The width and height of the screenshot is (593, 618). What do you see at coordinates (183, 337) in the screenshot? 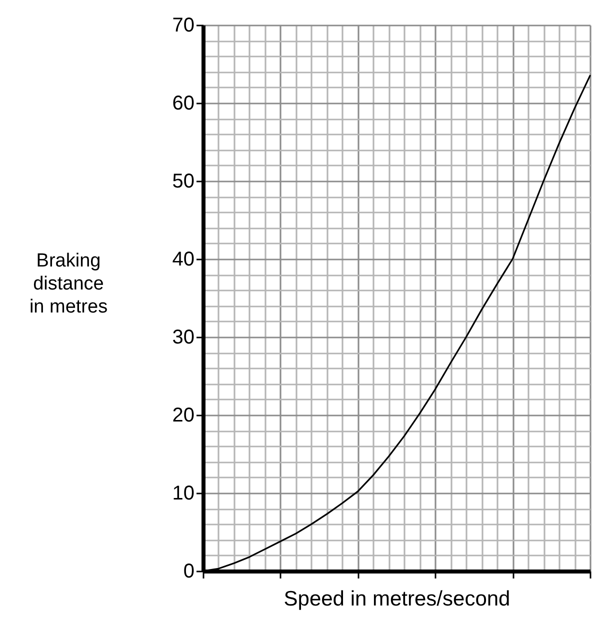
I see `y-tick-label: 30` at bounding box center [183, 337].